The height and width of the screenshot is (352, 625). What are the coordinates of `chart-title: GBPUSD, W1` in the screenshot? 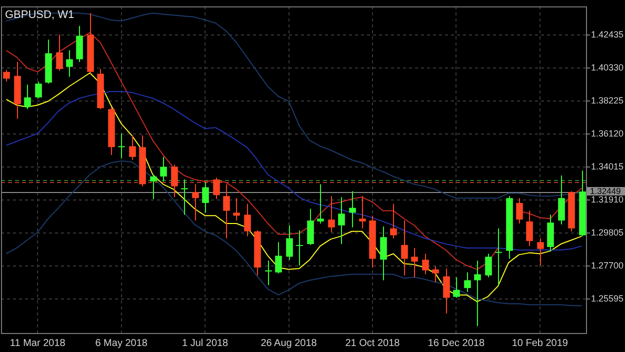 It's located at (39, 14).